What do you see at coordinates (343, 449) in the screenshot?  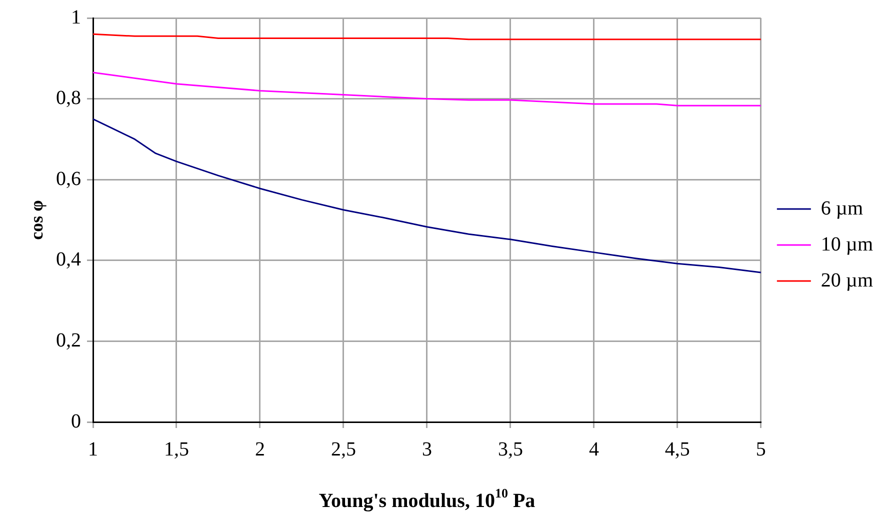 I see `x-tick-label: 2,5` at bounding box center [343, 449].